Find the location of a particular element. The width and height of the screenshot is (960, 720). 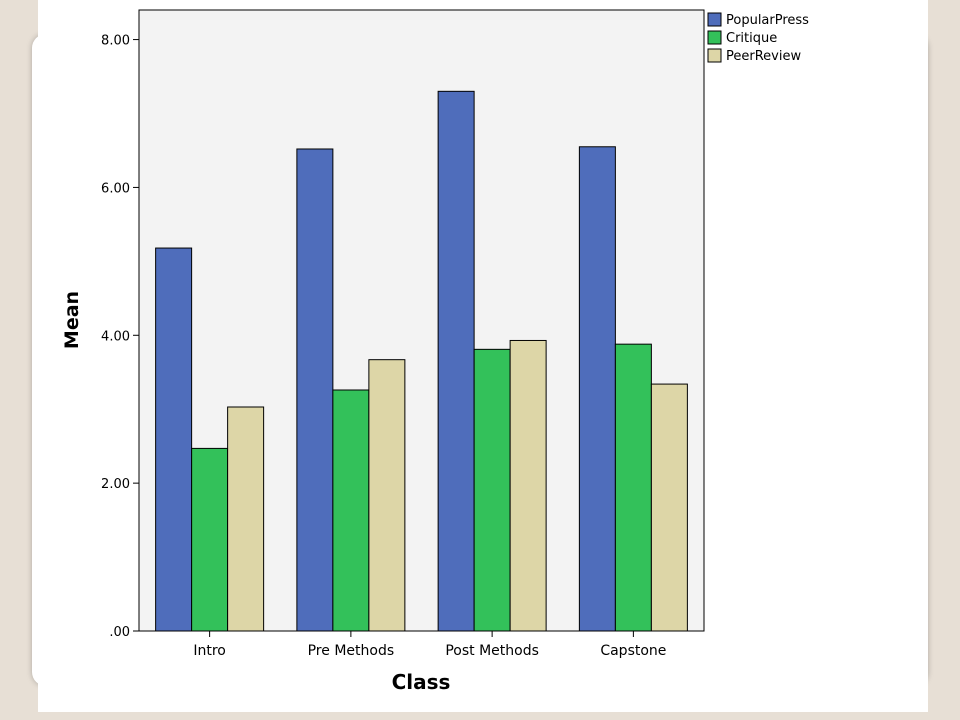

legend: PopularPress Critique PeerReview is located at coordinates (758, 38).